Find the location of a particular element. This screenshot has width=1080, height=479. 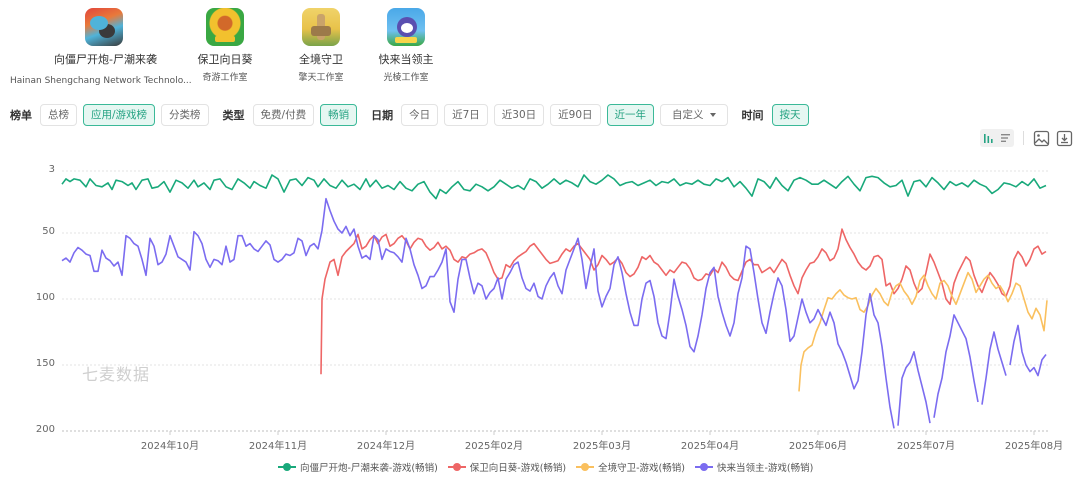

x-tick-label: 2025年02月 is located at coordinates (494, 446).